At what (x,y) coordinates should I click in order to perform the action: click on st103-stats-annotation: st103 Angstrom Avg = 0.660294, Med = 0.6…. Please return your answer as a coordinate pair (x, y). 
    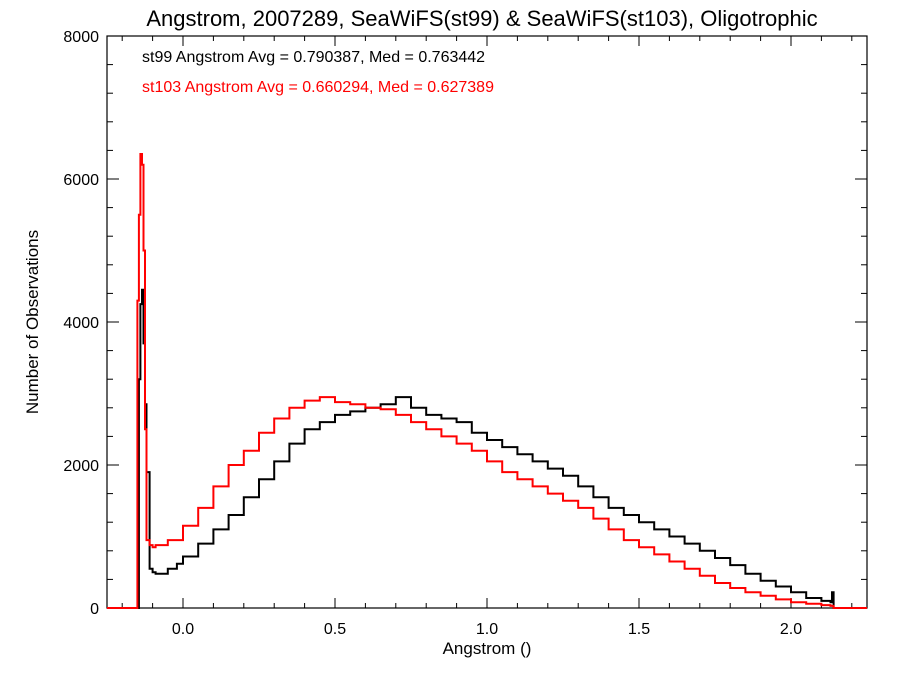
    Looking at the image, I should click on (318, 87).